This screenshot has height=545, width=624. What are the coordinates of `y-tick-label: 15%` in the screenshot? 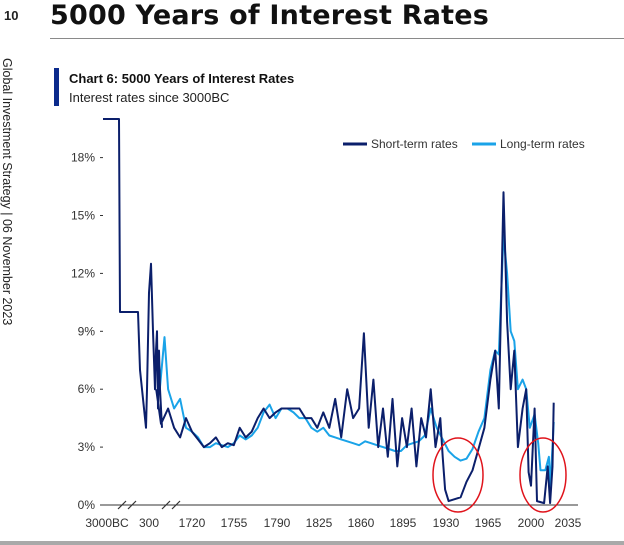 It's located at (83, 216).